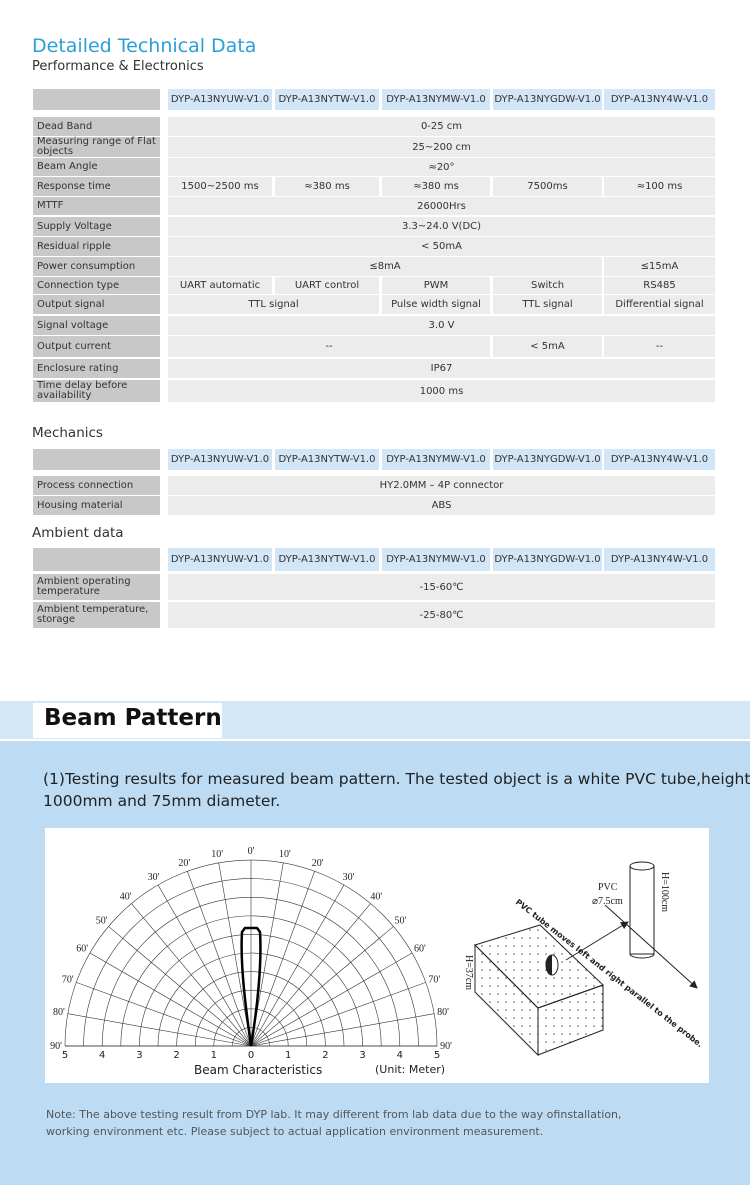  I want to click on data-cell: ≈100 ms, so click(659, 186).